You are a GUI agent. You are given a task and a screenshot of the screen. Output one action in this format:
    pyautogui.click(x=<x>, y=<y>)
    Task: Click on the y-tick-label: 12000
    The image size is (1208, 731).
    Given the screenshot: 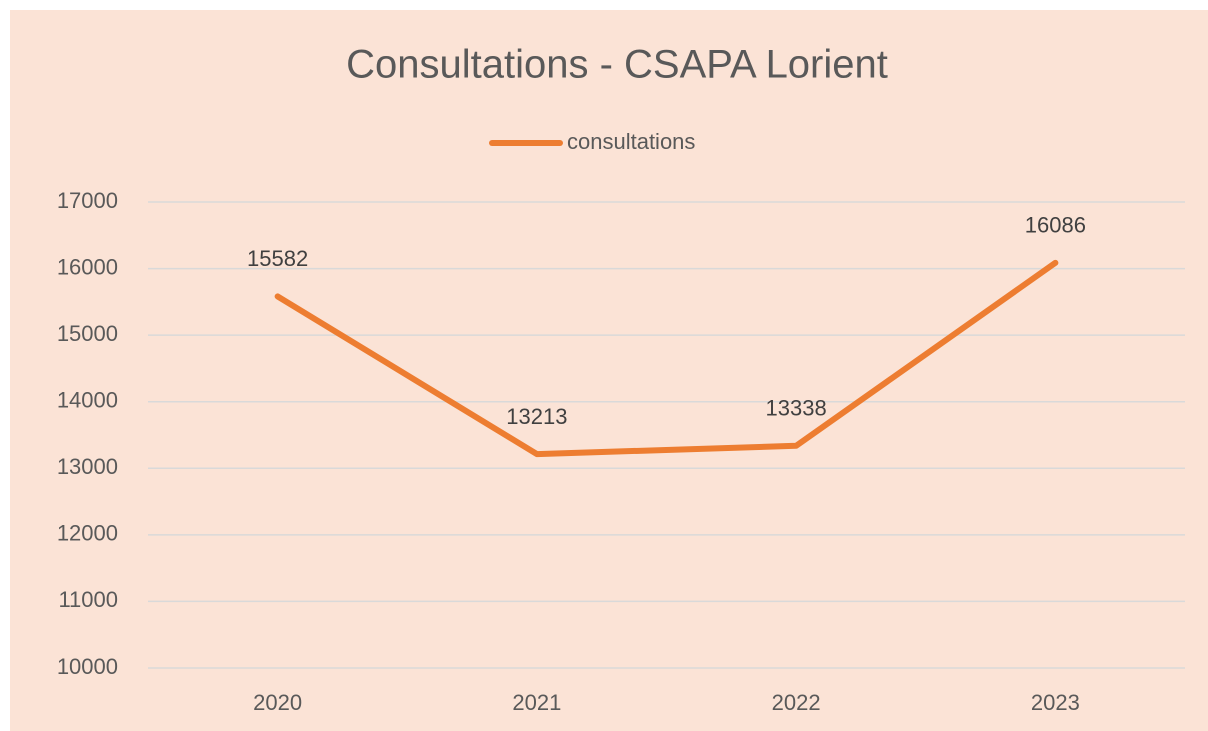 What is the action you would take?
    pyautogui.click(x=87, y=533)
    